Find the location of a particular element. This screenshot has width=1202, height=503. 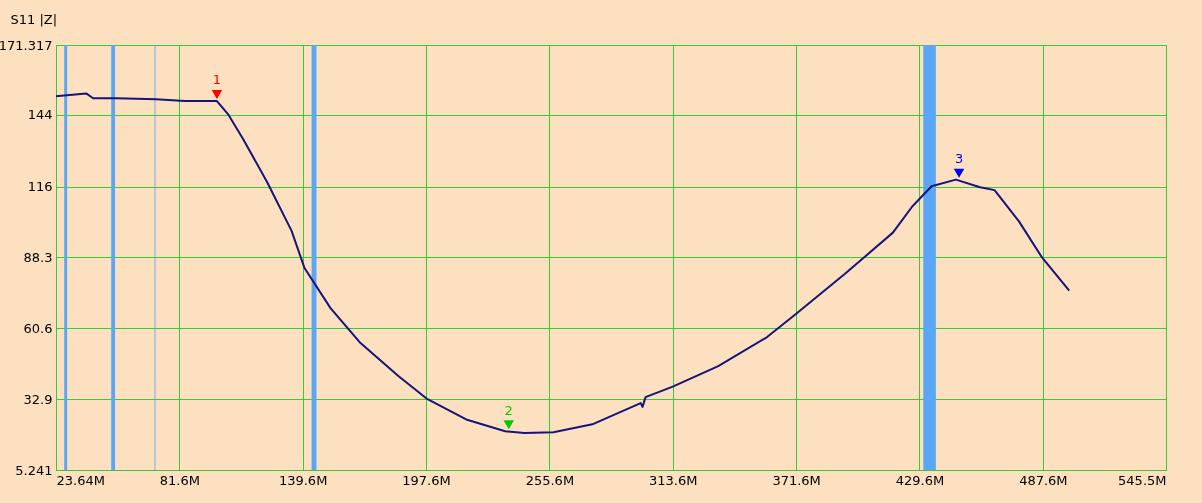

y-tick-label: 60.6 is located at coordinates (38, 328).